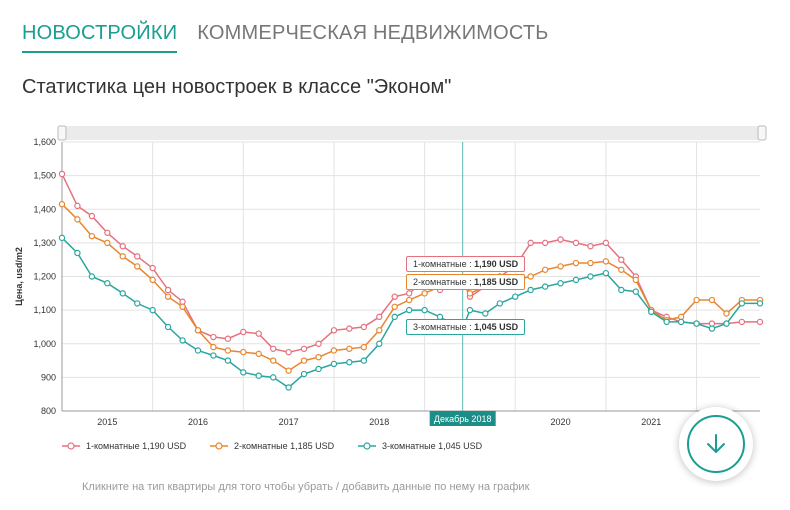 The image size is (790, 510). Describe the element at coordinates (432, 446) in the screenshot. I see `legend-label: 3-комнатные 1,045 USD` at that location.